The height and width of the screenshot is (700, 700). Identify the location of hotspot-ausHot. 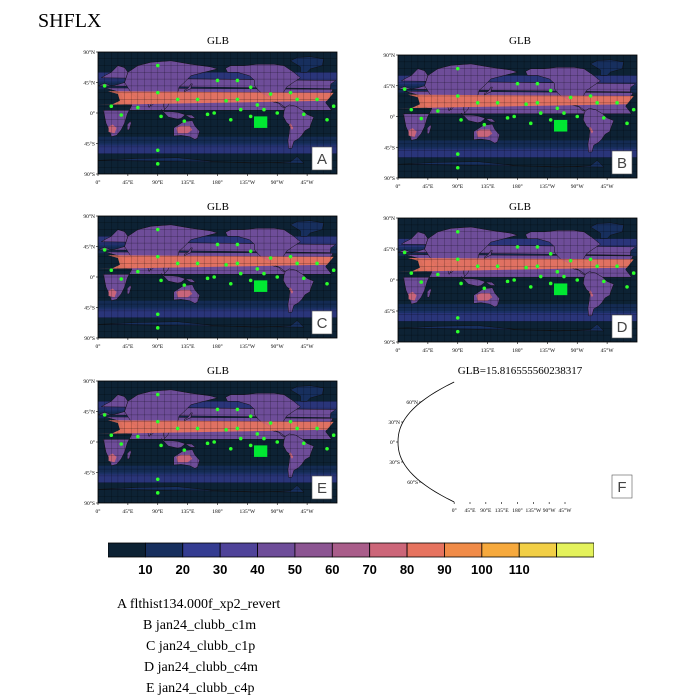
(485, 458).